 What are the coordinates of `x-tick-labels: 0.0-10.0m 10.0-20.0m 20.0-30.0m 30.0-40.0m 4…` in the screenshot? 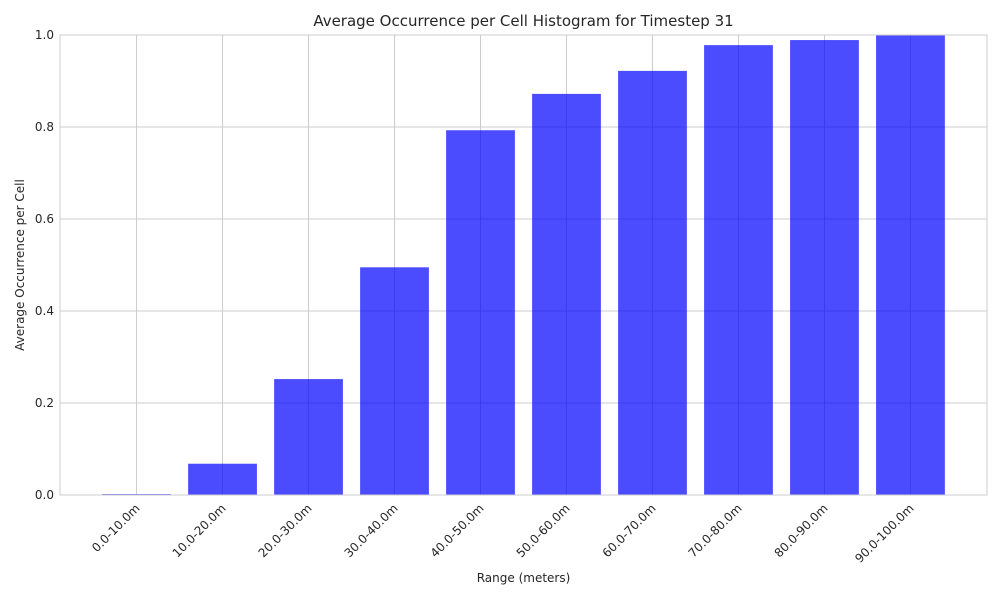 It's located at (503, 533).